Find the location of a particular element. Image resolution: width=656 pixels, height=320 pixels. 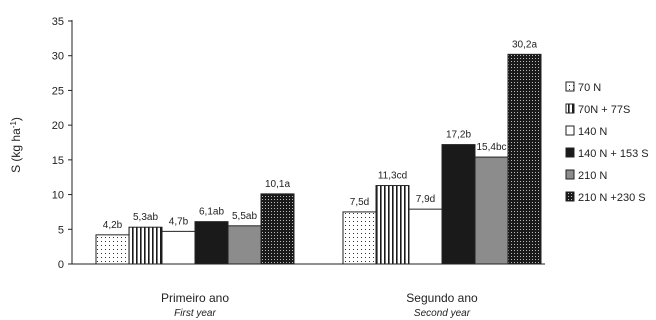

y-axis-label: S (kg ha-1) is located at coordinates (16, 145).